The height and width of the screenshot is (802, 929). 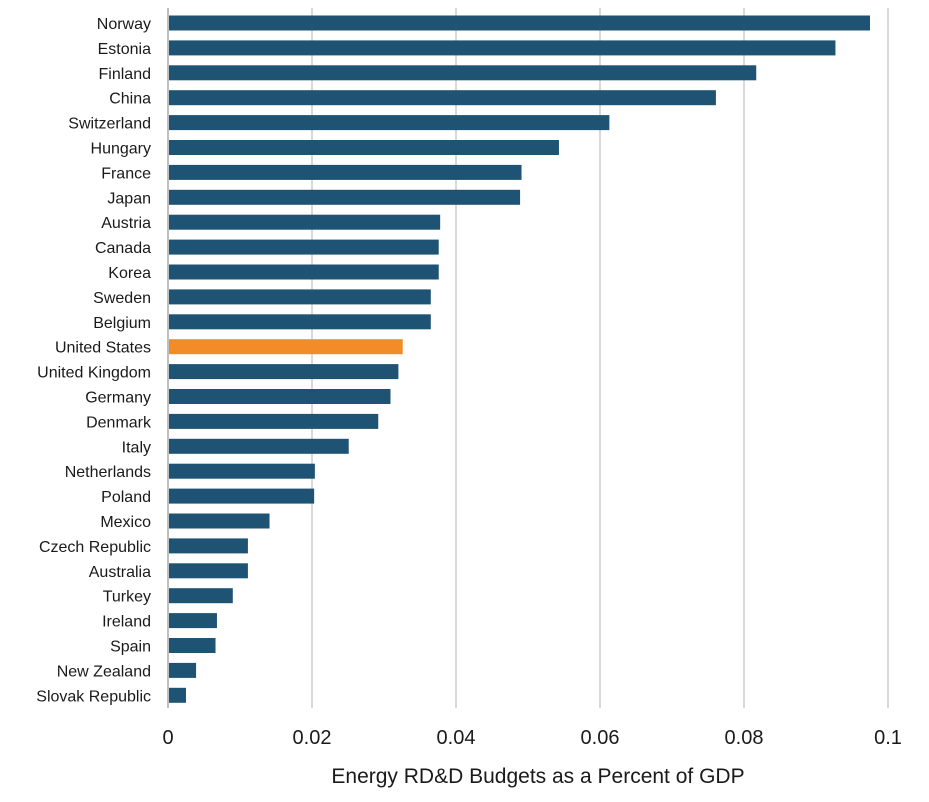 I want to click on category-label: Korea, so click(x=129, y=273).